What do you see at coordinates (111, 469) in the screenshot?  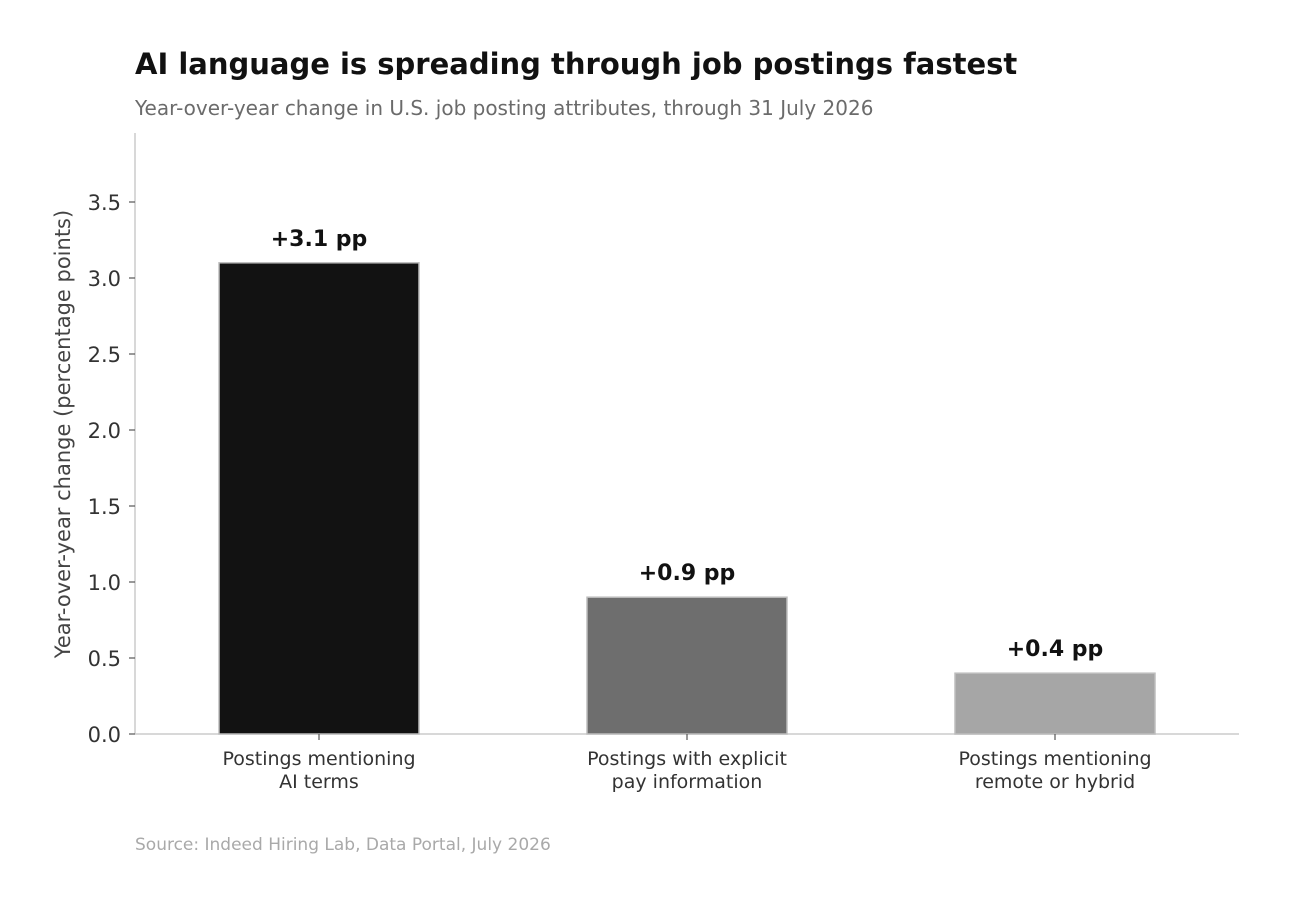 I see `y-ticks: 0.0 0.5 1.0 1.5 2.0 2.5 3.0 3.5` at bounding box center [111, 469].